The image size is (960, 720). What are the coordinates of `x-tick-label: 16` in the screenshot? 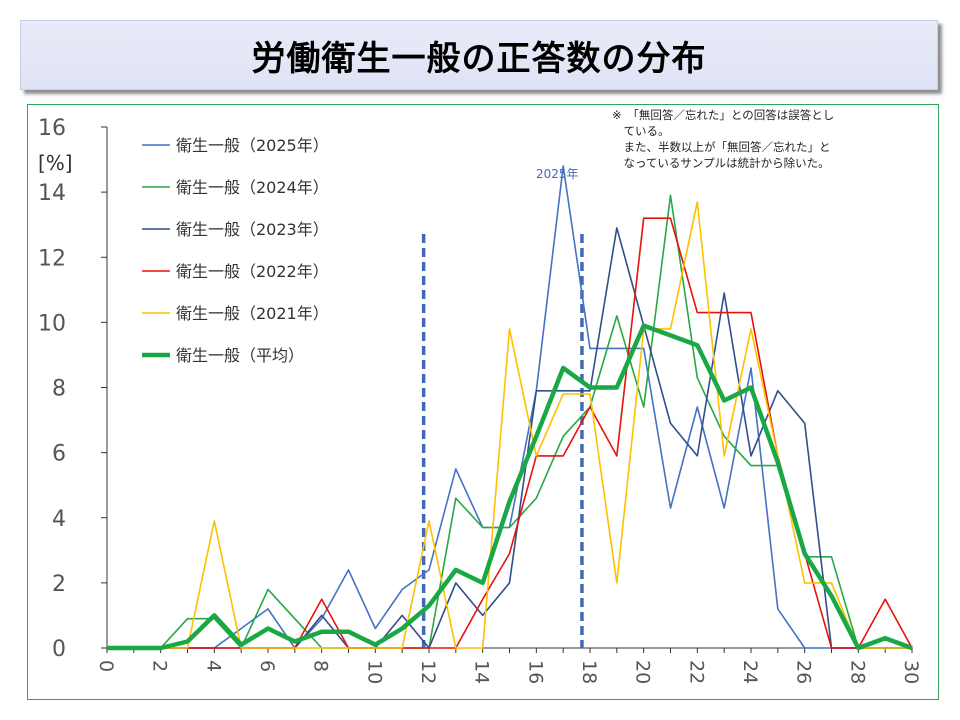 It's located at (535, 672).